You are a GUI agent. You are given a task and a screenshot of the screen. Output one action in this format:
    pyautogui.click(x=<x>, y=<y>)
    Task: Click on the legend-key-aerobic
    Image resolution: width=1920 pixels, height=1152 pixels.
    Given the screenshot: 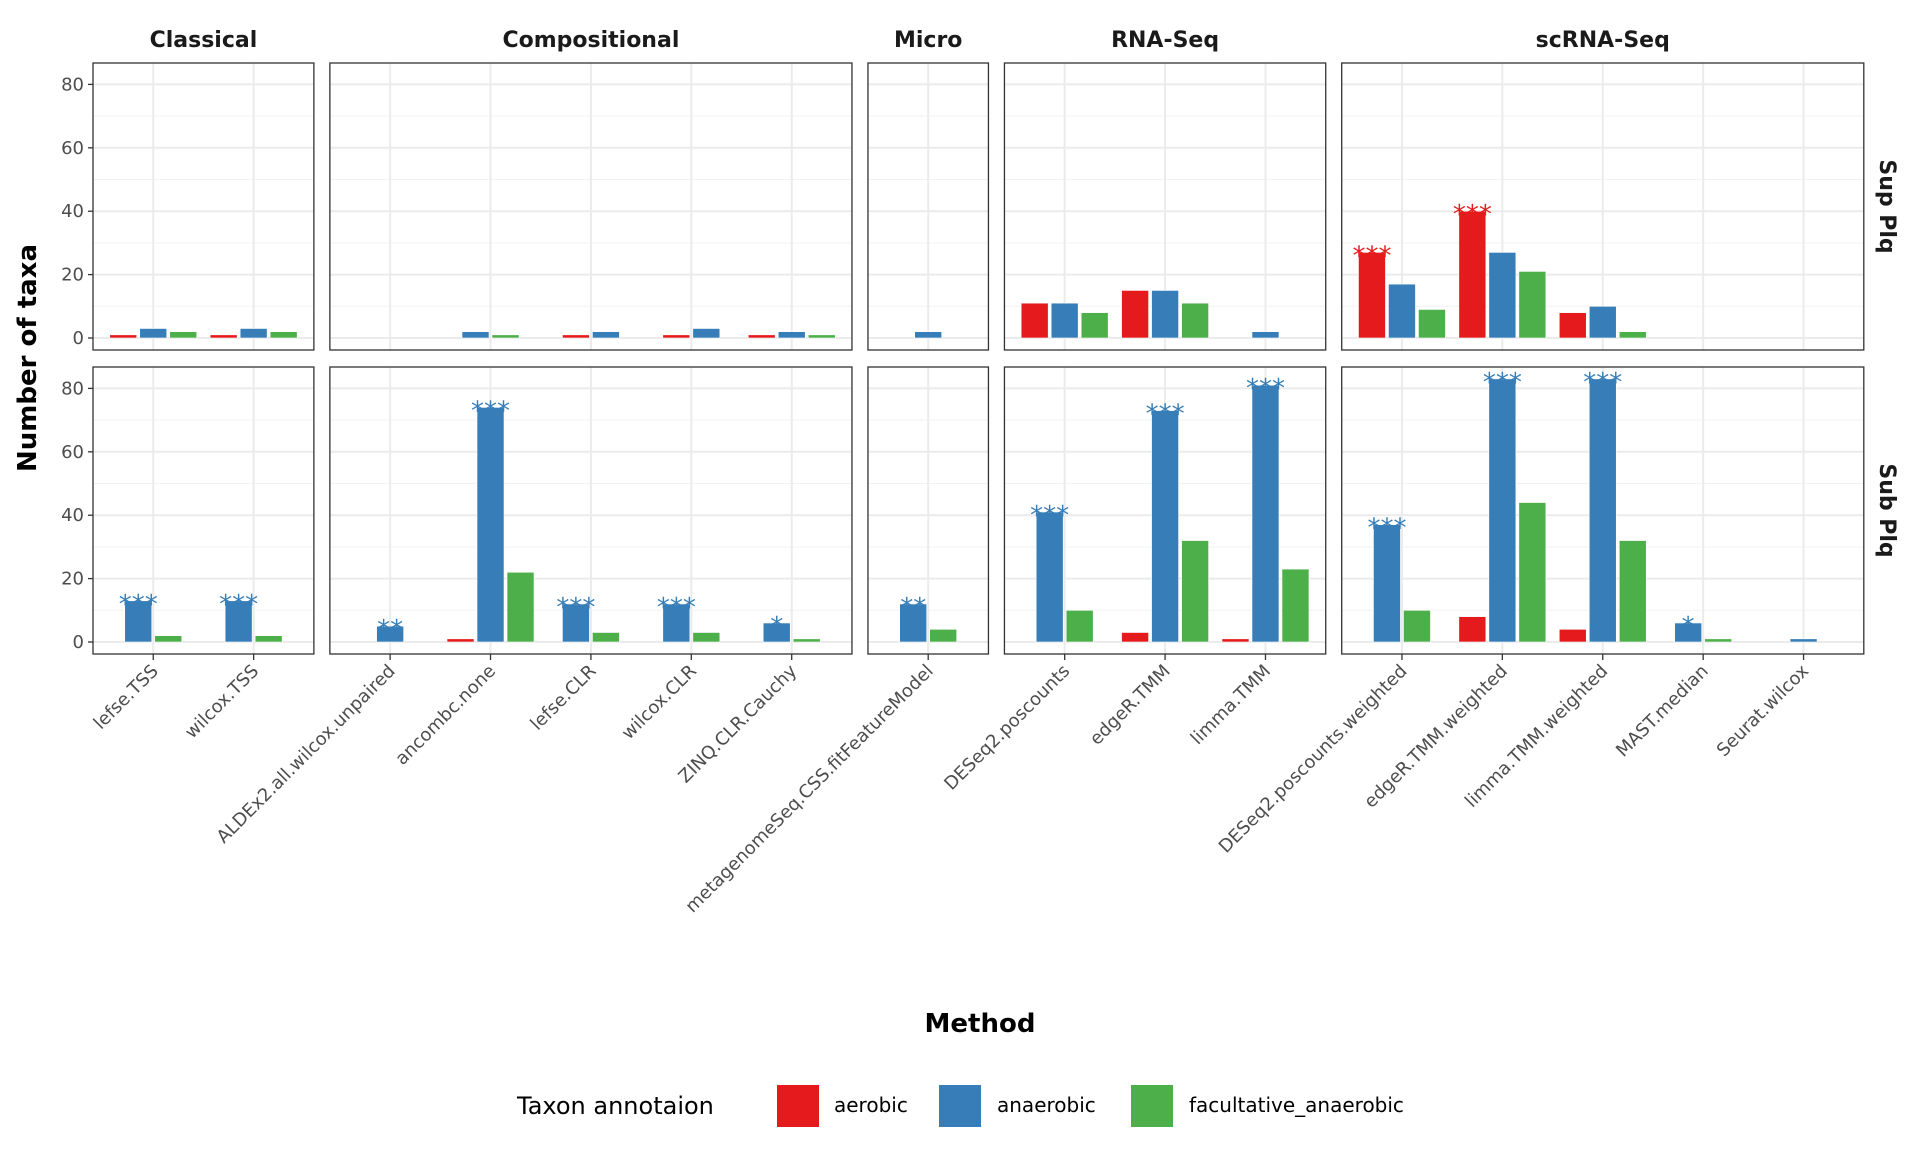 What is the action you would take?
    pyautogui.click(x=798, y=1106)
    